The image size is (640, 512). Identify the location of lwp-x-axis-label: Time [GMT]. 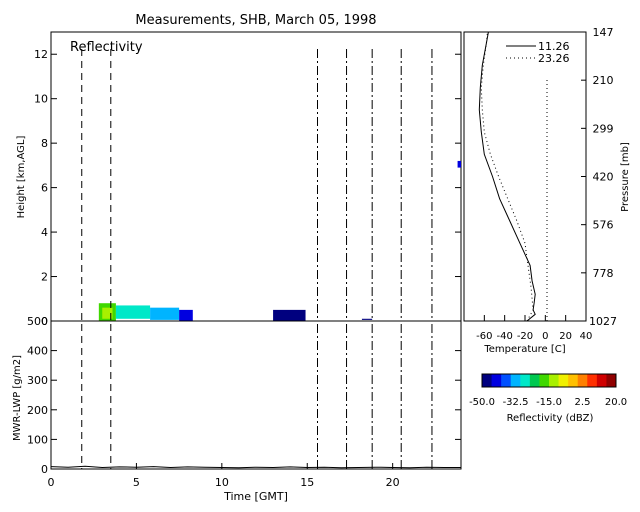
(255, 496).